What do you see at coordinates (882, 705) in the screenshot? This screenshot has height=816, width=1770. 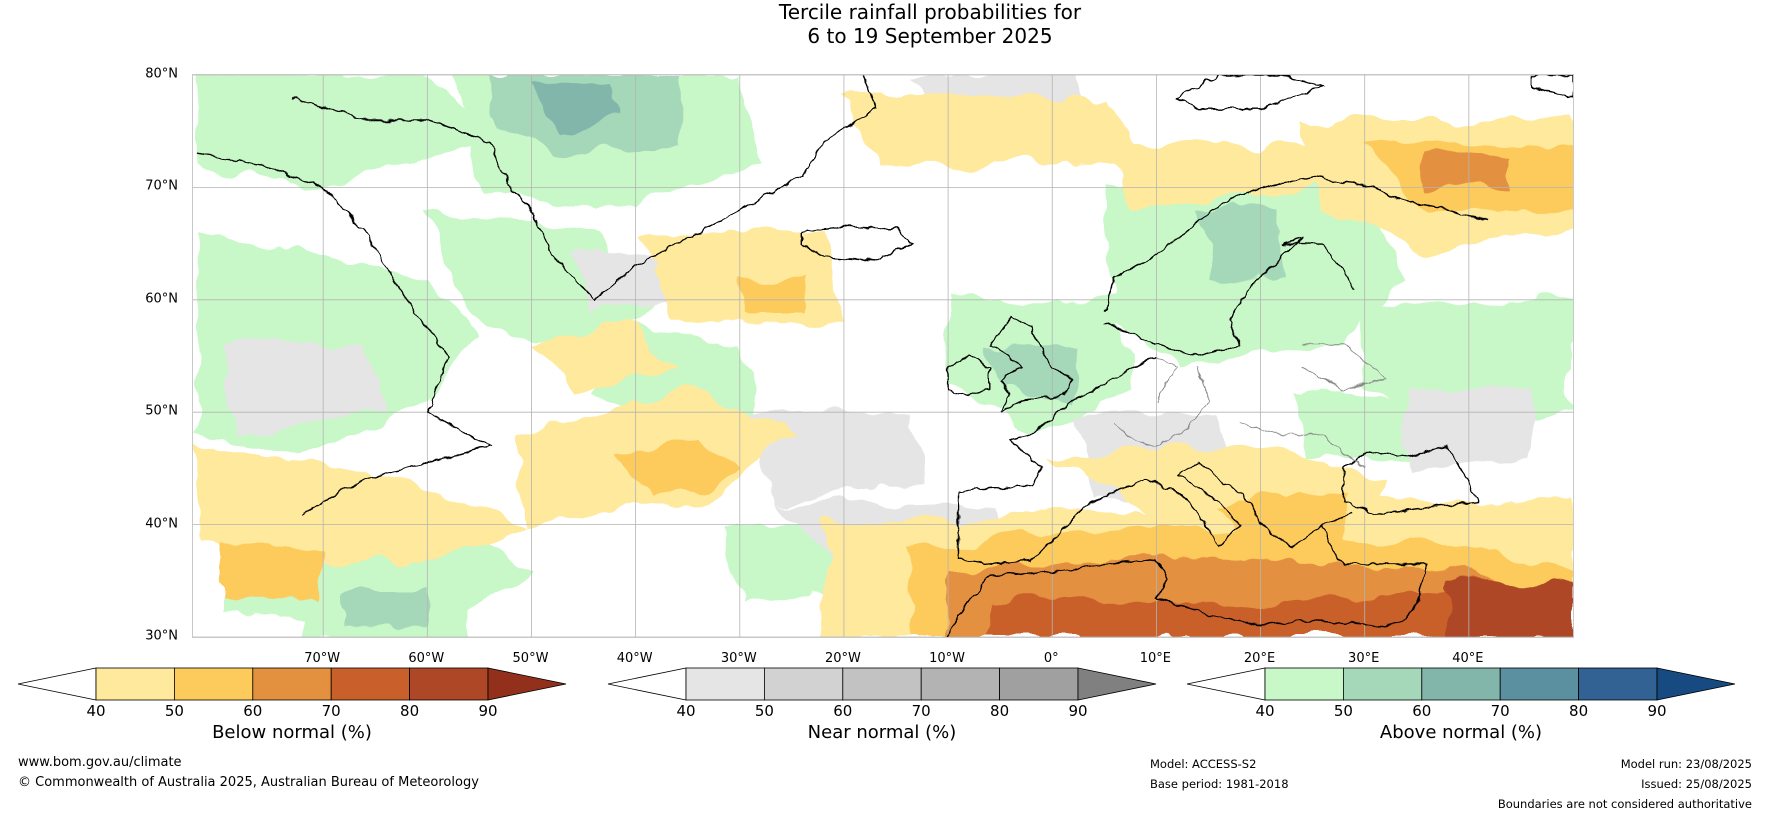 I see `colorbar-near-normal: 40 50 60 70 80 90 Near normal (%)` at bounding box center [882, 705].